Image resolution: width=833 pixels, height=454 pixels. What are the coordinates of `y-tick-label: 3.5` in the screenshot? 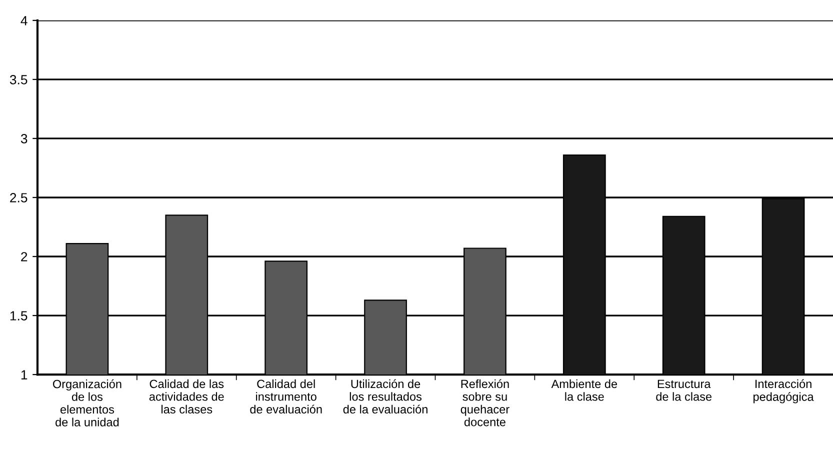 It's located at (19, 79).